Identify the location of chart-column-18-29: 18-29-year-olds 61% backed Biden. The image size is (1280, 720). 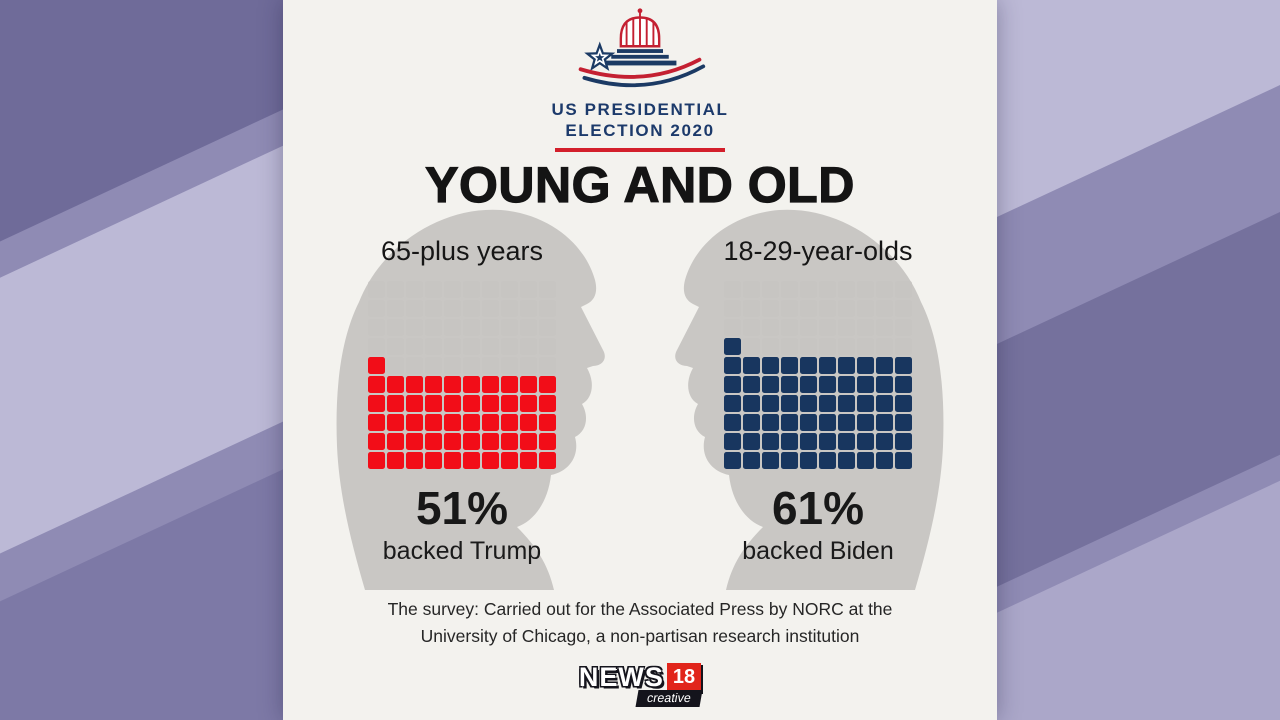
(818, 401).